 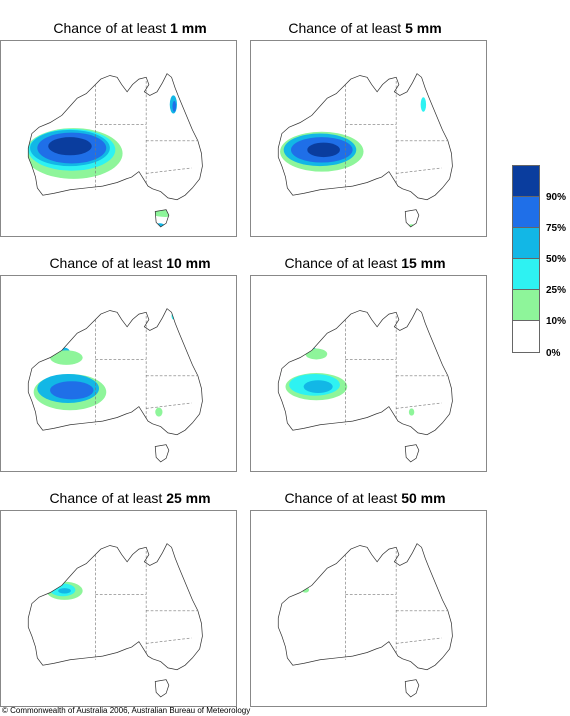 What do you see at coordinates (423, 28) in the screenshot?
I see `title-amount: 5 mm` at bounding box center [423, 28].